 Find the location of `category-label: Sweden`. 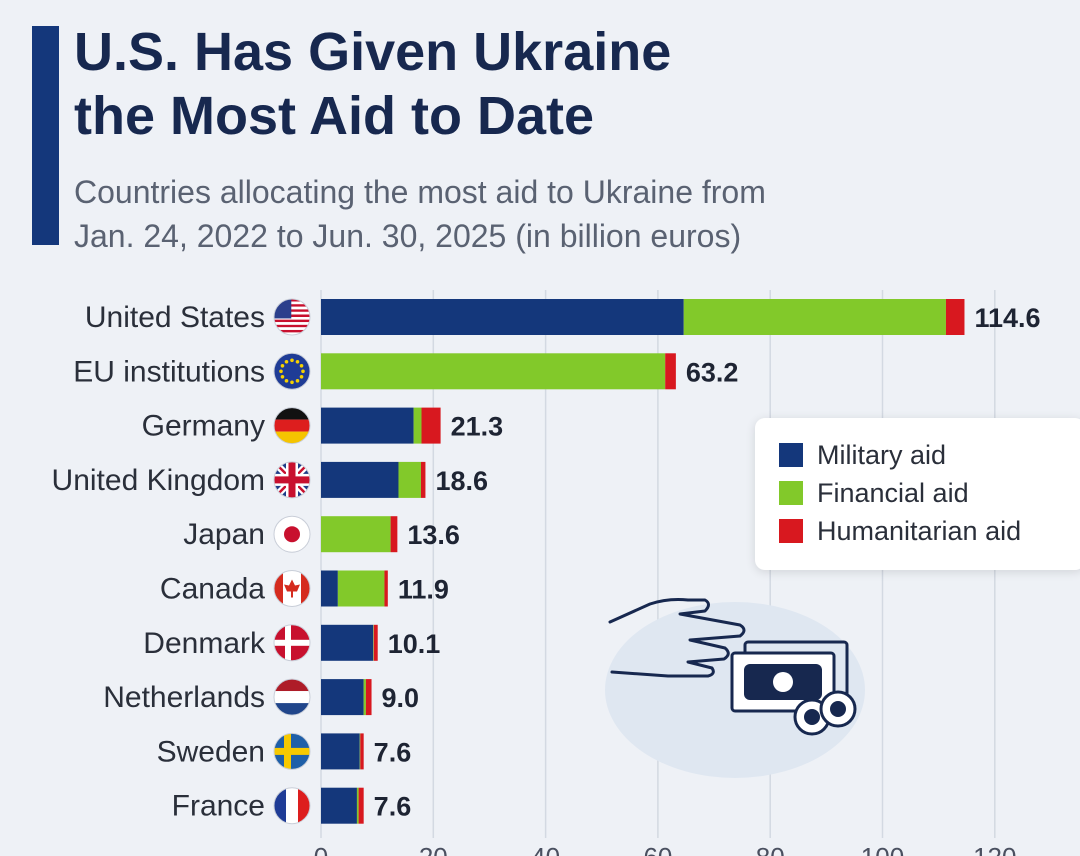

category-label: Sweden is located at coordinates (211, 751).